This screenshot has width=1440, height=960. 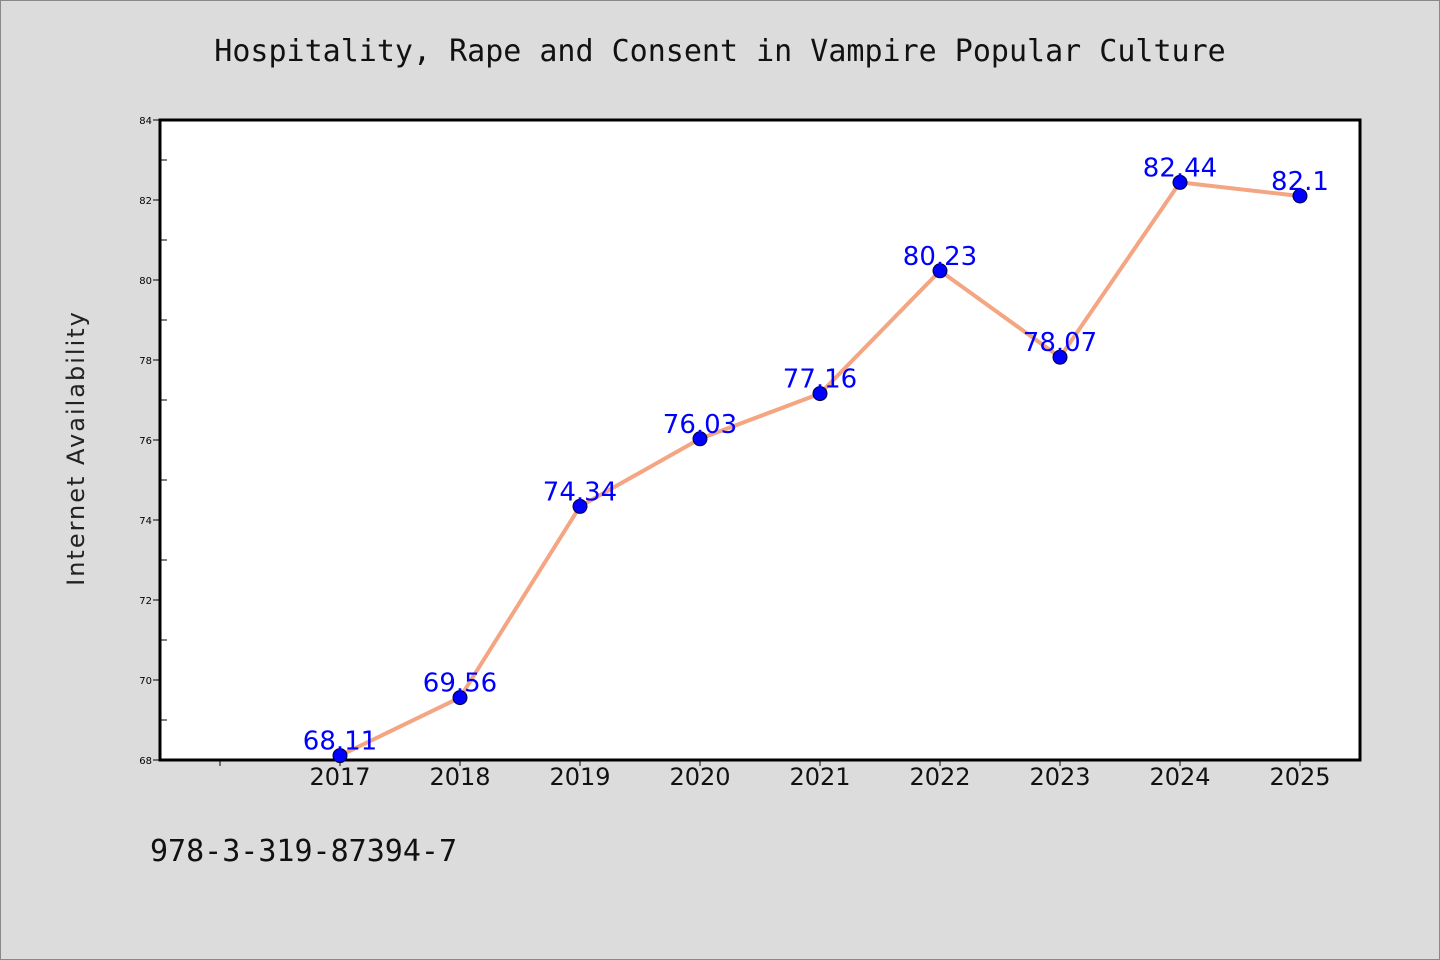 What do you see at coordinates (145, 121) in the screenshot?
I see `y-tick-label: 84` at bounding box center [145, 121].